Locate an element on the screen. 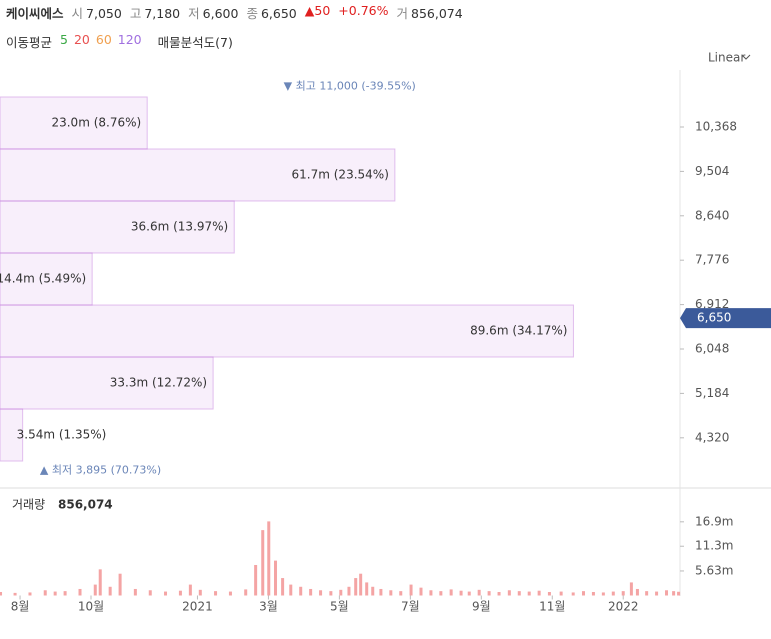 The image size is (771, 639). profile-label: 61.7m (23.54%) is located at coordinates (340, 174).